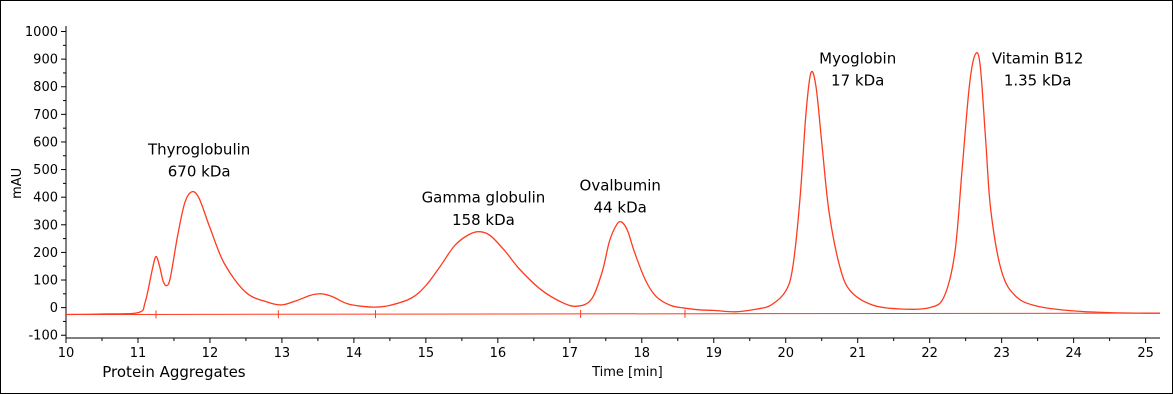 The width and height of the screenshot is (1173, 394). I want to click on y-tick-label: 0, so click(54, 308).